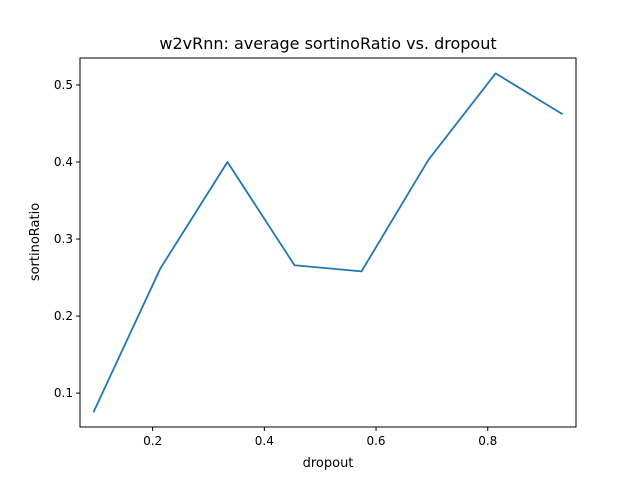 The height and width of the screenshot is (480, 640). I want to click on x-axis-label: dropout, so click(328, 463).